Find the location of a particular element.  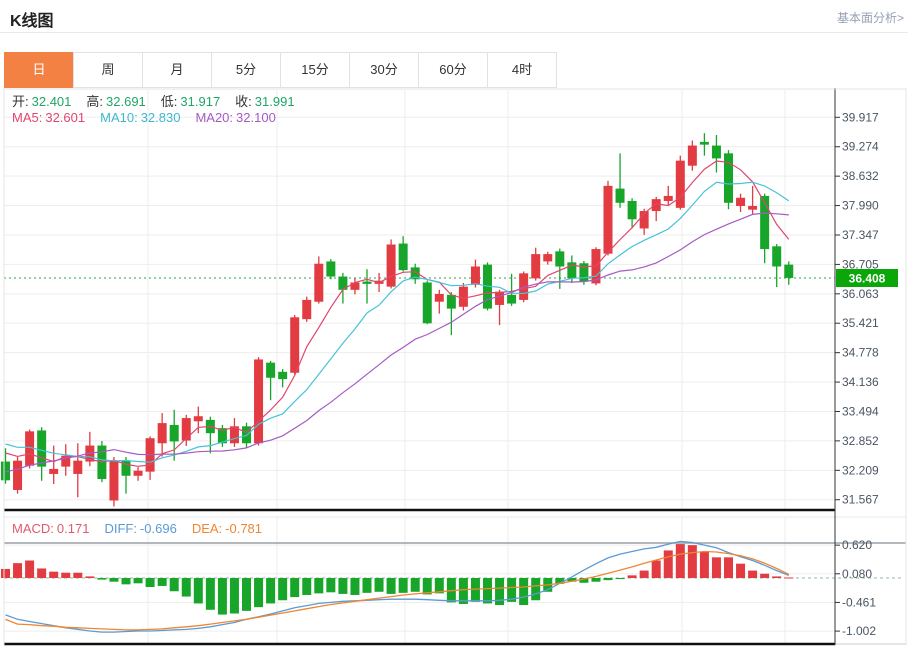

period-tabbar: 日周月 5分 15分 30分 60分 4时 is located at coordinates (280, 70).